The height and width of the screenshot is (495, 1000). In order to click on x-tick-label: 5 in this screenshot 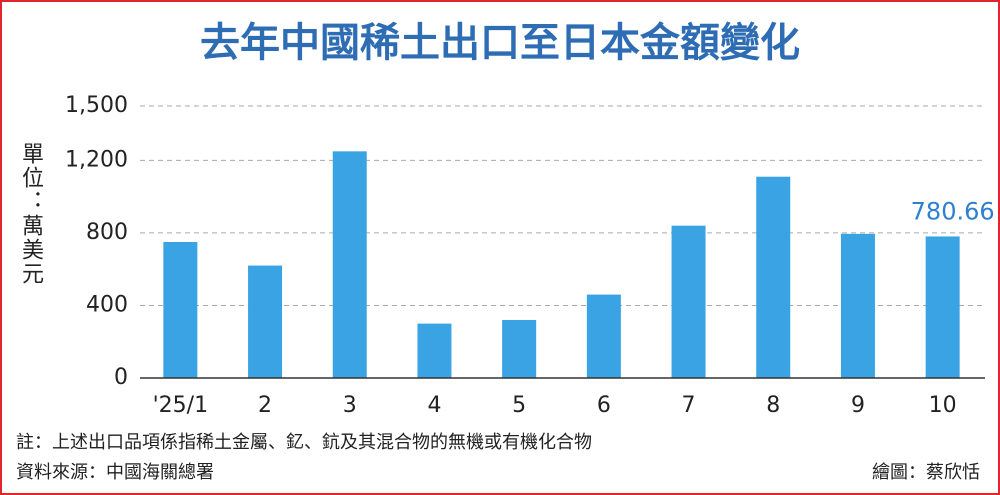, I will do `click(519, 405)`.